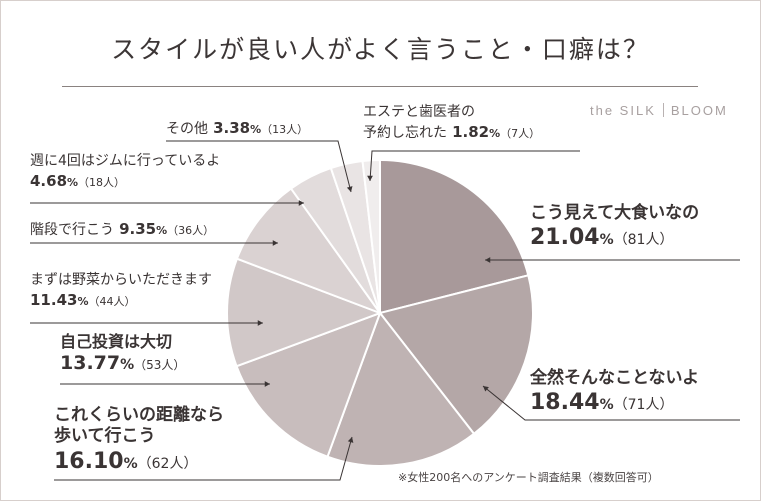  What do you see at coordinates (572, 403) in the screenshot?
I see `slice-1-percent: 18.44%` at bounding box center [572, 403].